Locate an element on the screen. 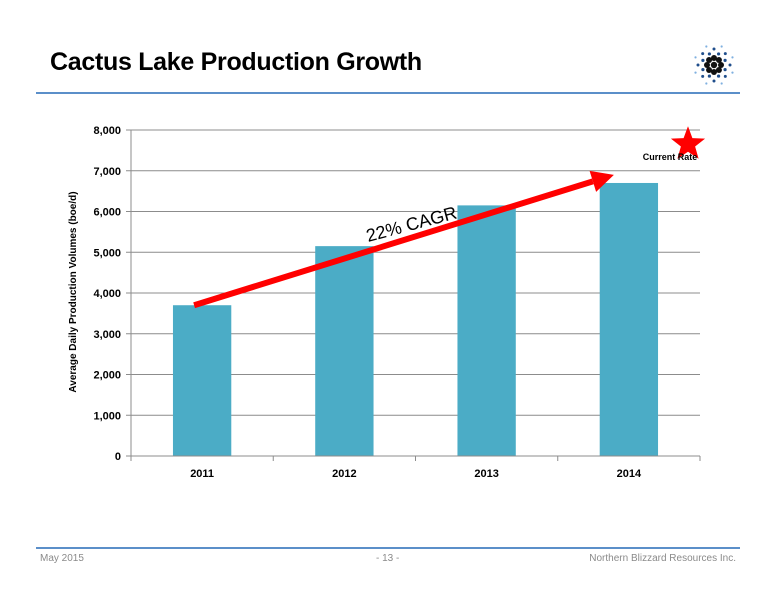  footer-company: Northern Blizzard Resources Inc. is located at coordinates (662, 558).